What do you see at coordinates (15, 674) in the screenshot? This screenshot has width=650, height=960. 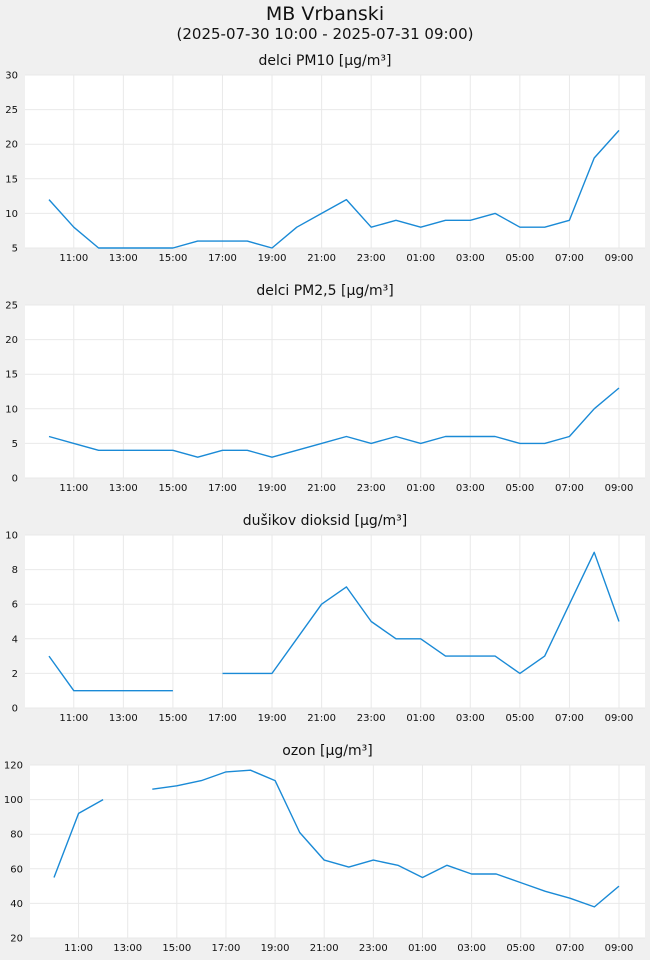 I see `y-tick-label: 2` at bounding box center [15, 674].